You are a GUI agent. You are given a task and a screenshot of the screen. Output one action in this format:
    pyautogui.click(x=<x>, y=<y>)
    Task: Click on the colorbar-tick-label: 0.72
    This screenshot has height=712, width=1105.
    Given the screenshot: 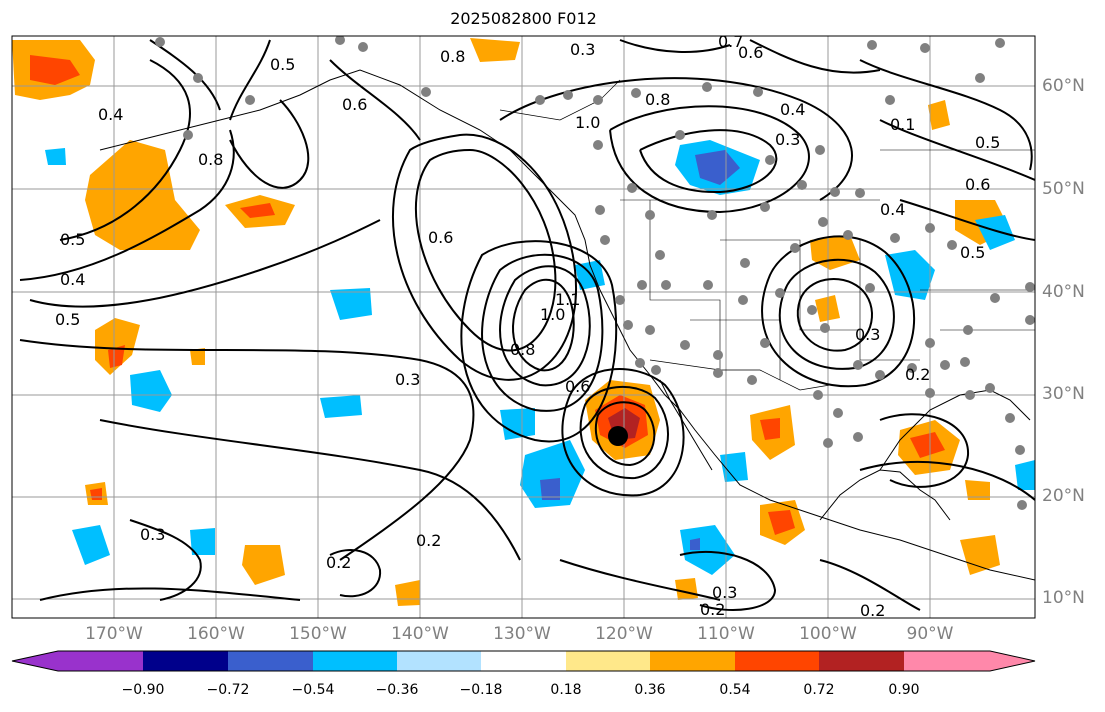 What is the action you would take?
    pyautogui.click(x=819, y=690)
    